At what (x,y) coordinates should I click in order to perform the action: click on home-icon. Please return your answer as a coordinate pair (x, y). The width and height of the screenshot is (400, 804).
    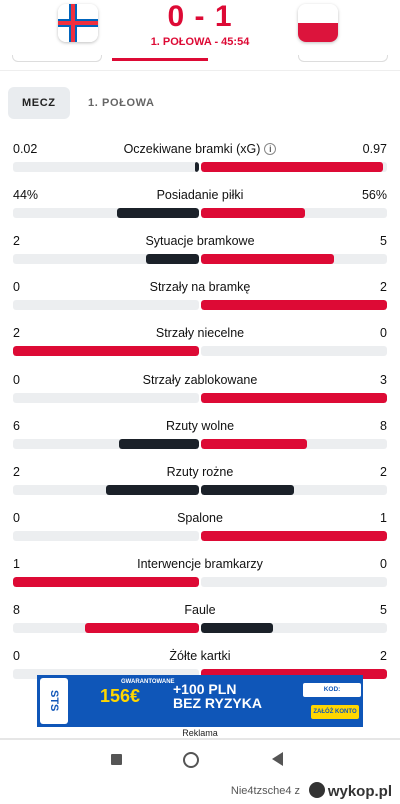
    Looking at the image, I should click on (191, 760).